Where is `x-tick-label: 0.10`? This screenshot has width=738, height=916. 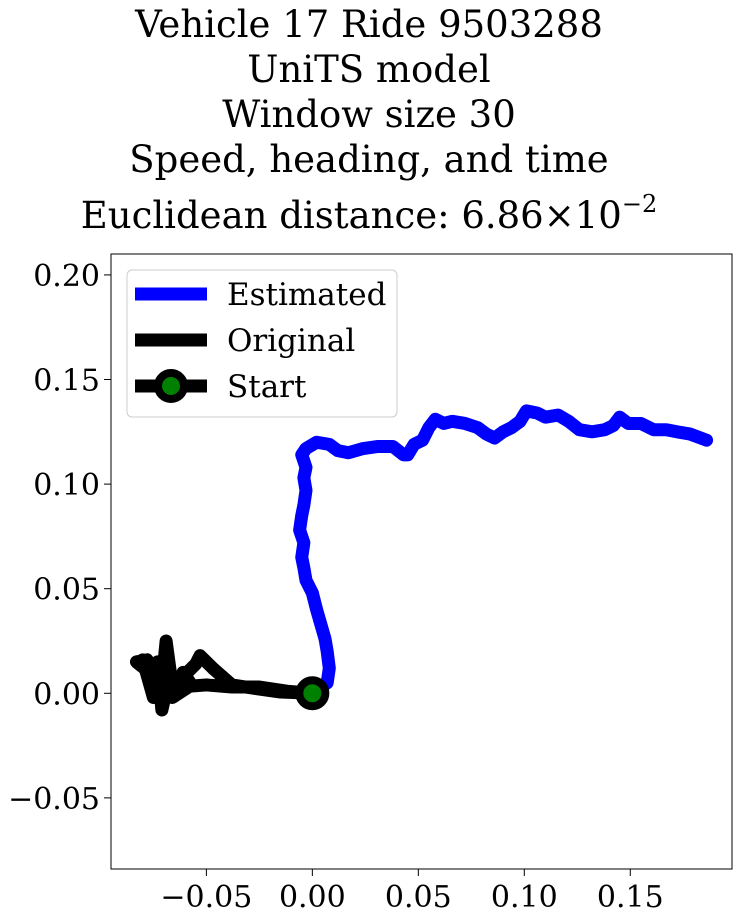 x-tick-label: 0.10 is located at coordinates (524, 897).